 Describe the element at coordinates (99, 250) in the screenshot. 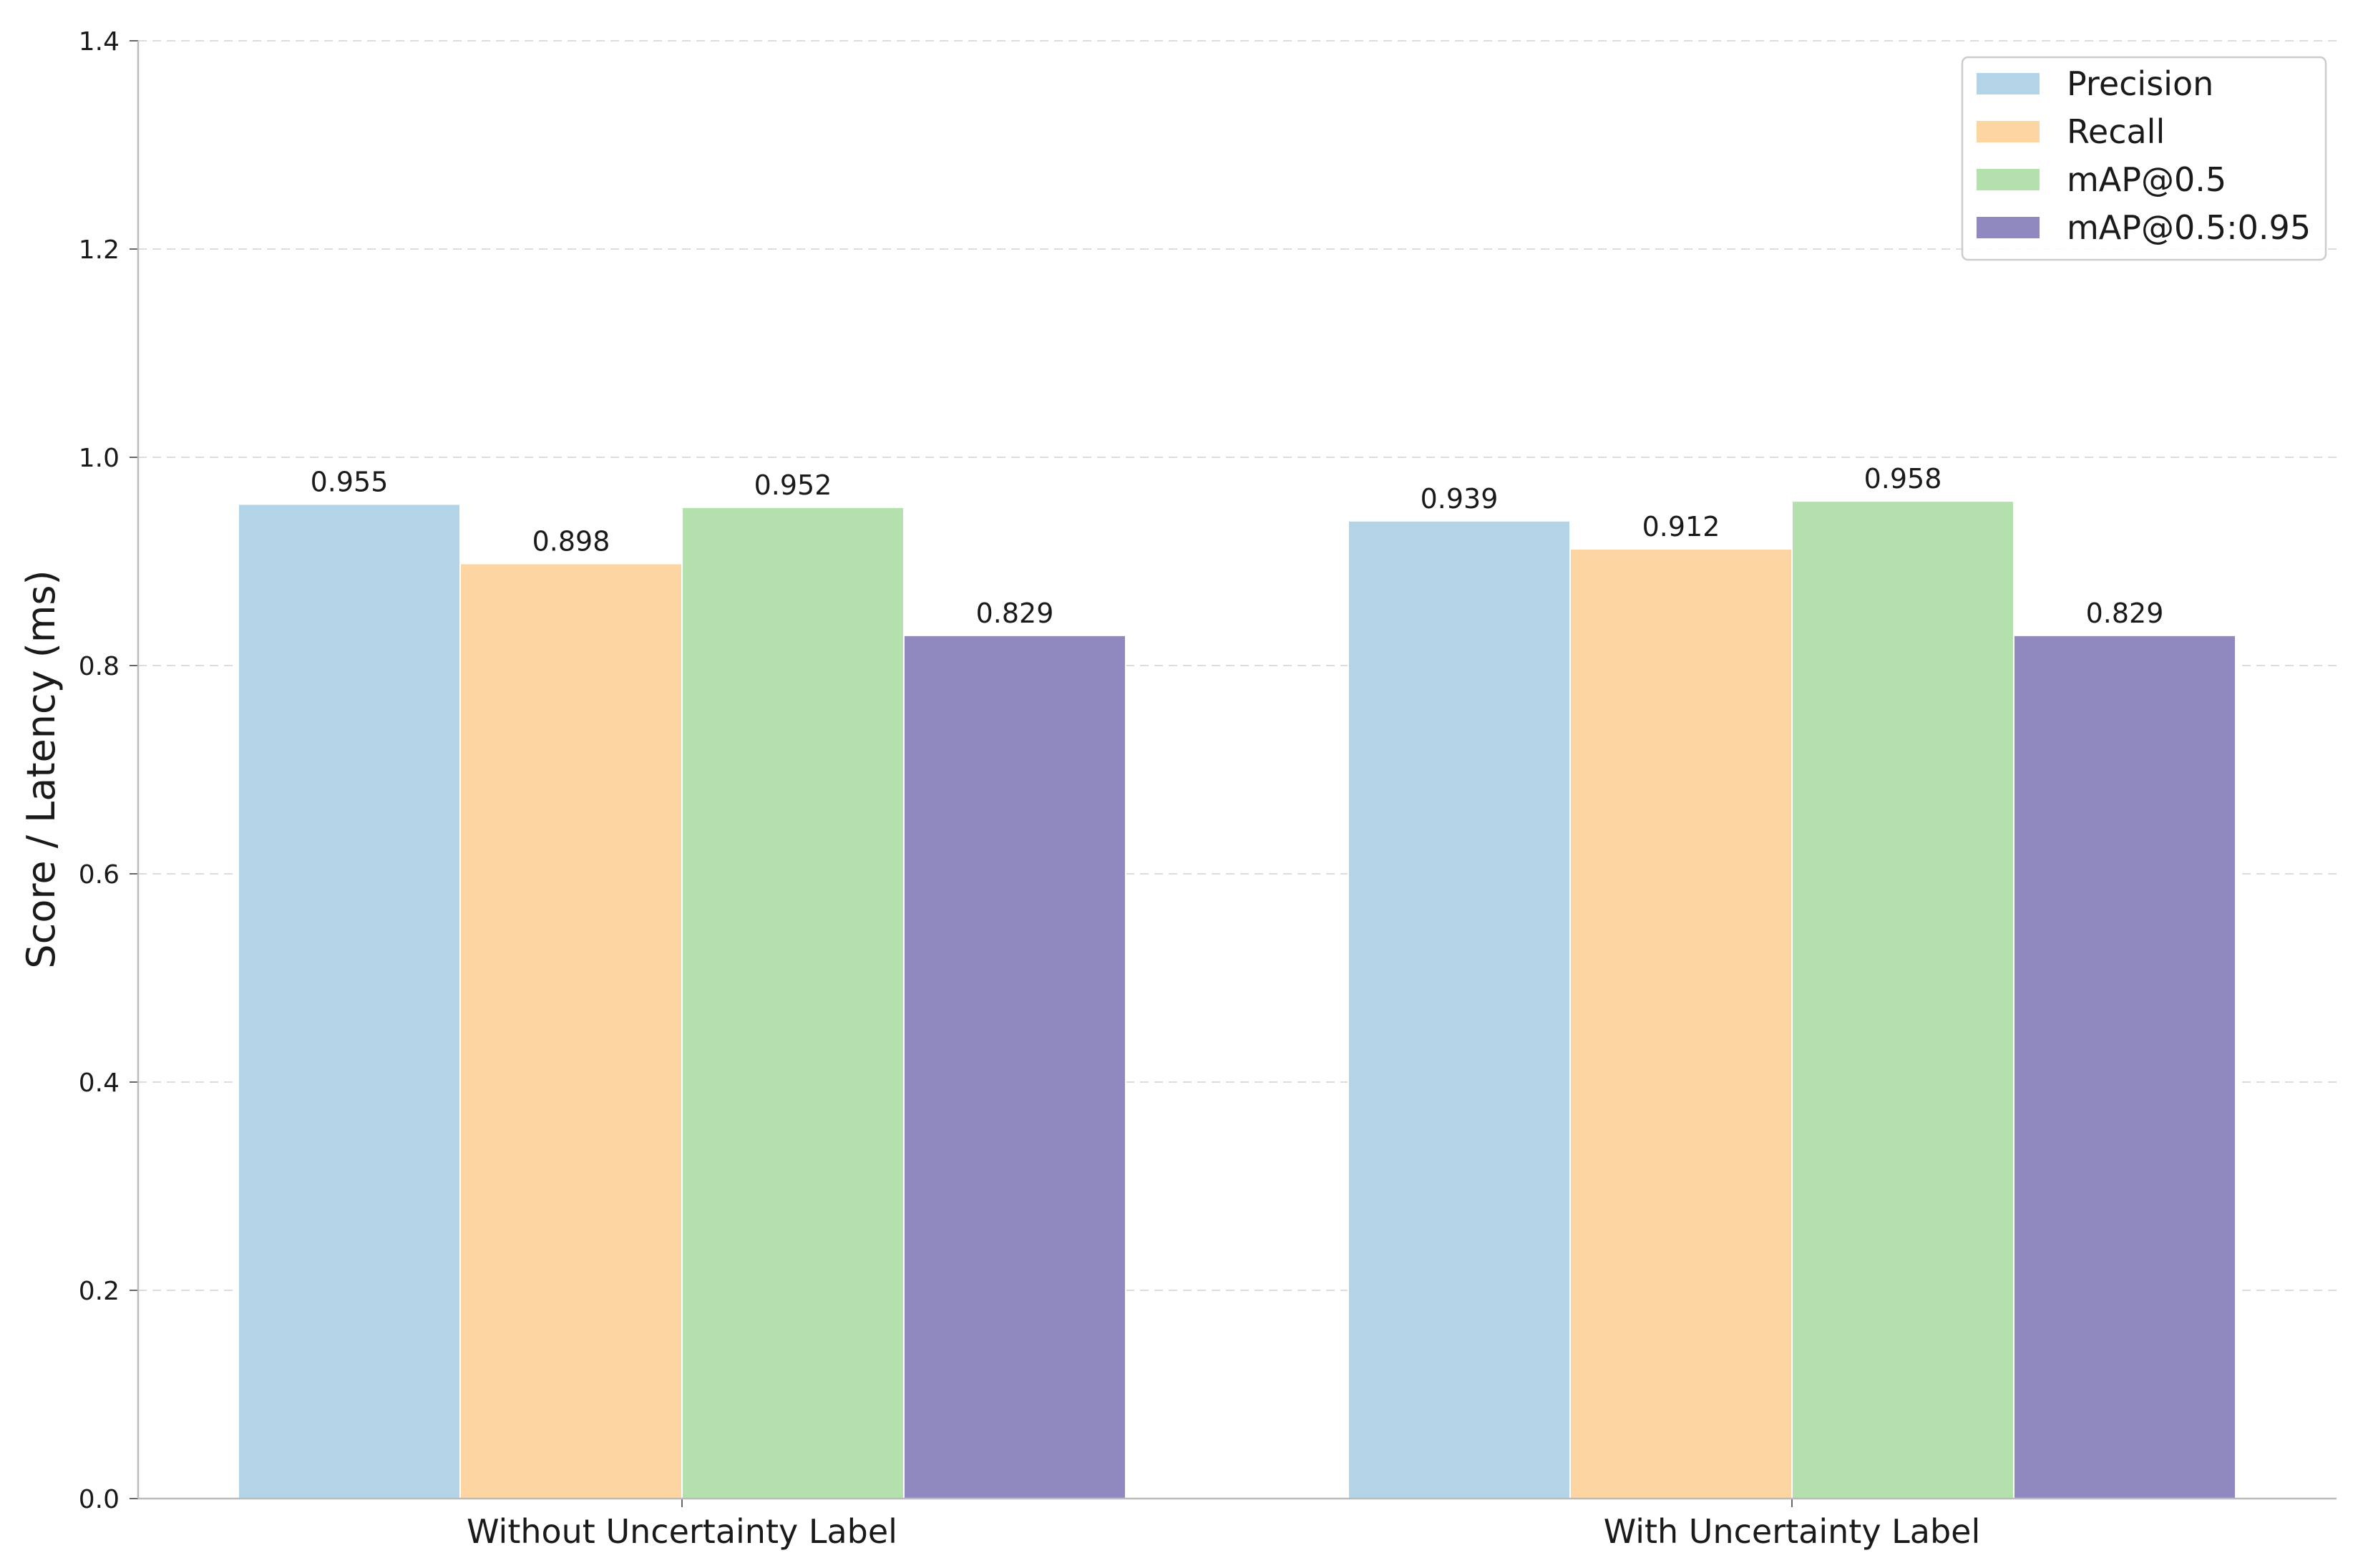

I see `y-tick-label: 1.2` at that location.